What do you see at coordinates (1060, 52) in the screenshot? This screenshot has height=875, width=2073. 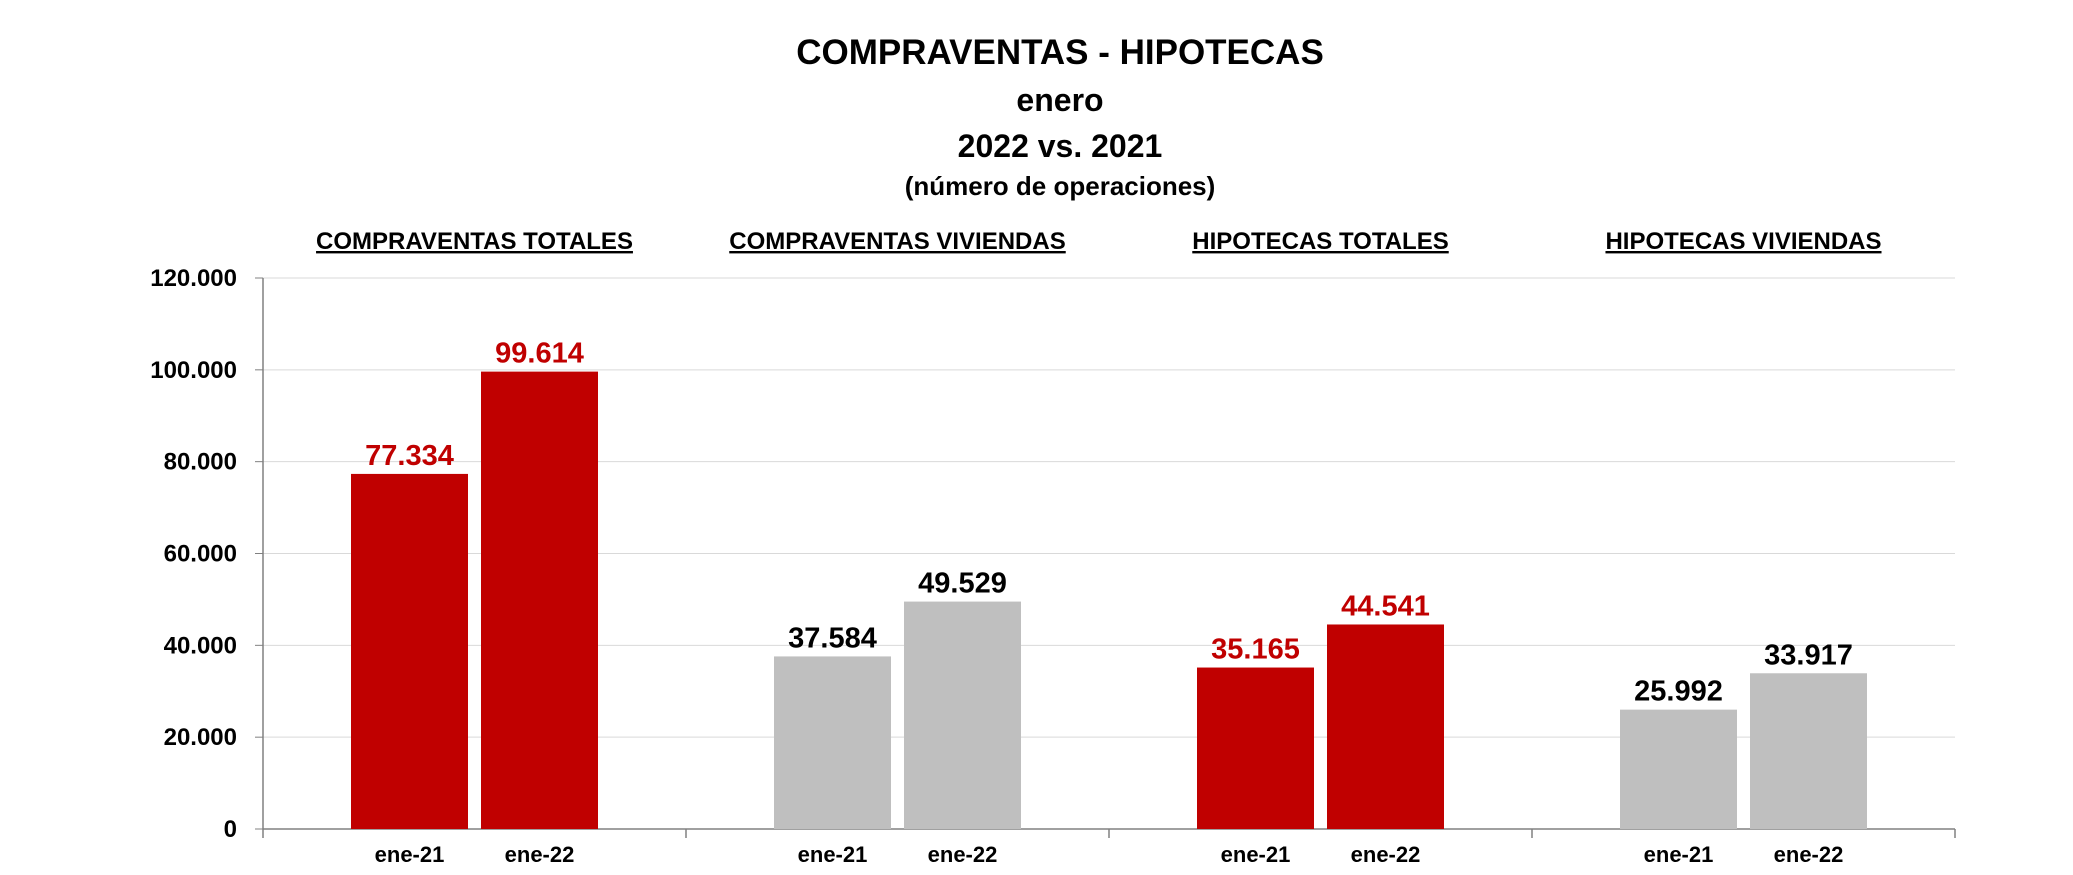 I see `chart-title: COMPRAVENTAS - HIPOTECAS` at bounding box center [1060, 52].